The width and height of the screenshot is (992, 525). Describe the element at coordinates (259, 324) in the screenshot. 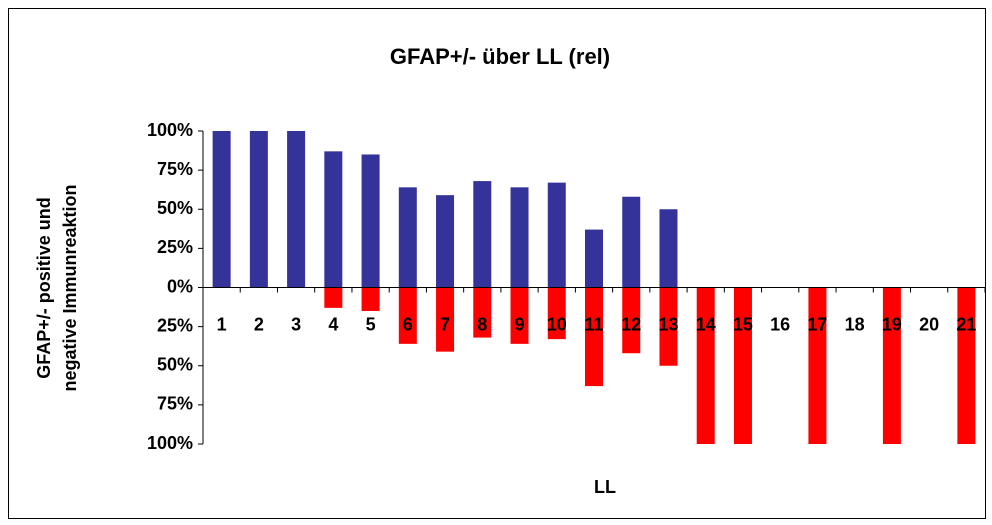

I see `x-tick-label: 2` at that location.